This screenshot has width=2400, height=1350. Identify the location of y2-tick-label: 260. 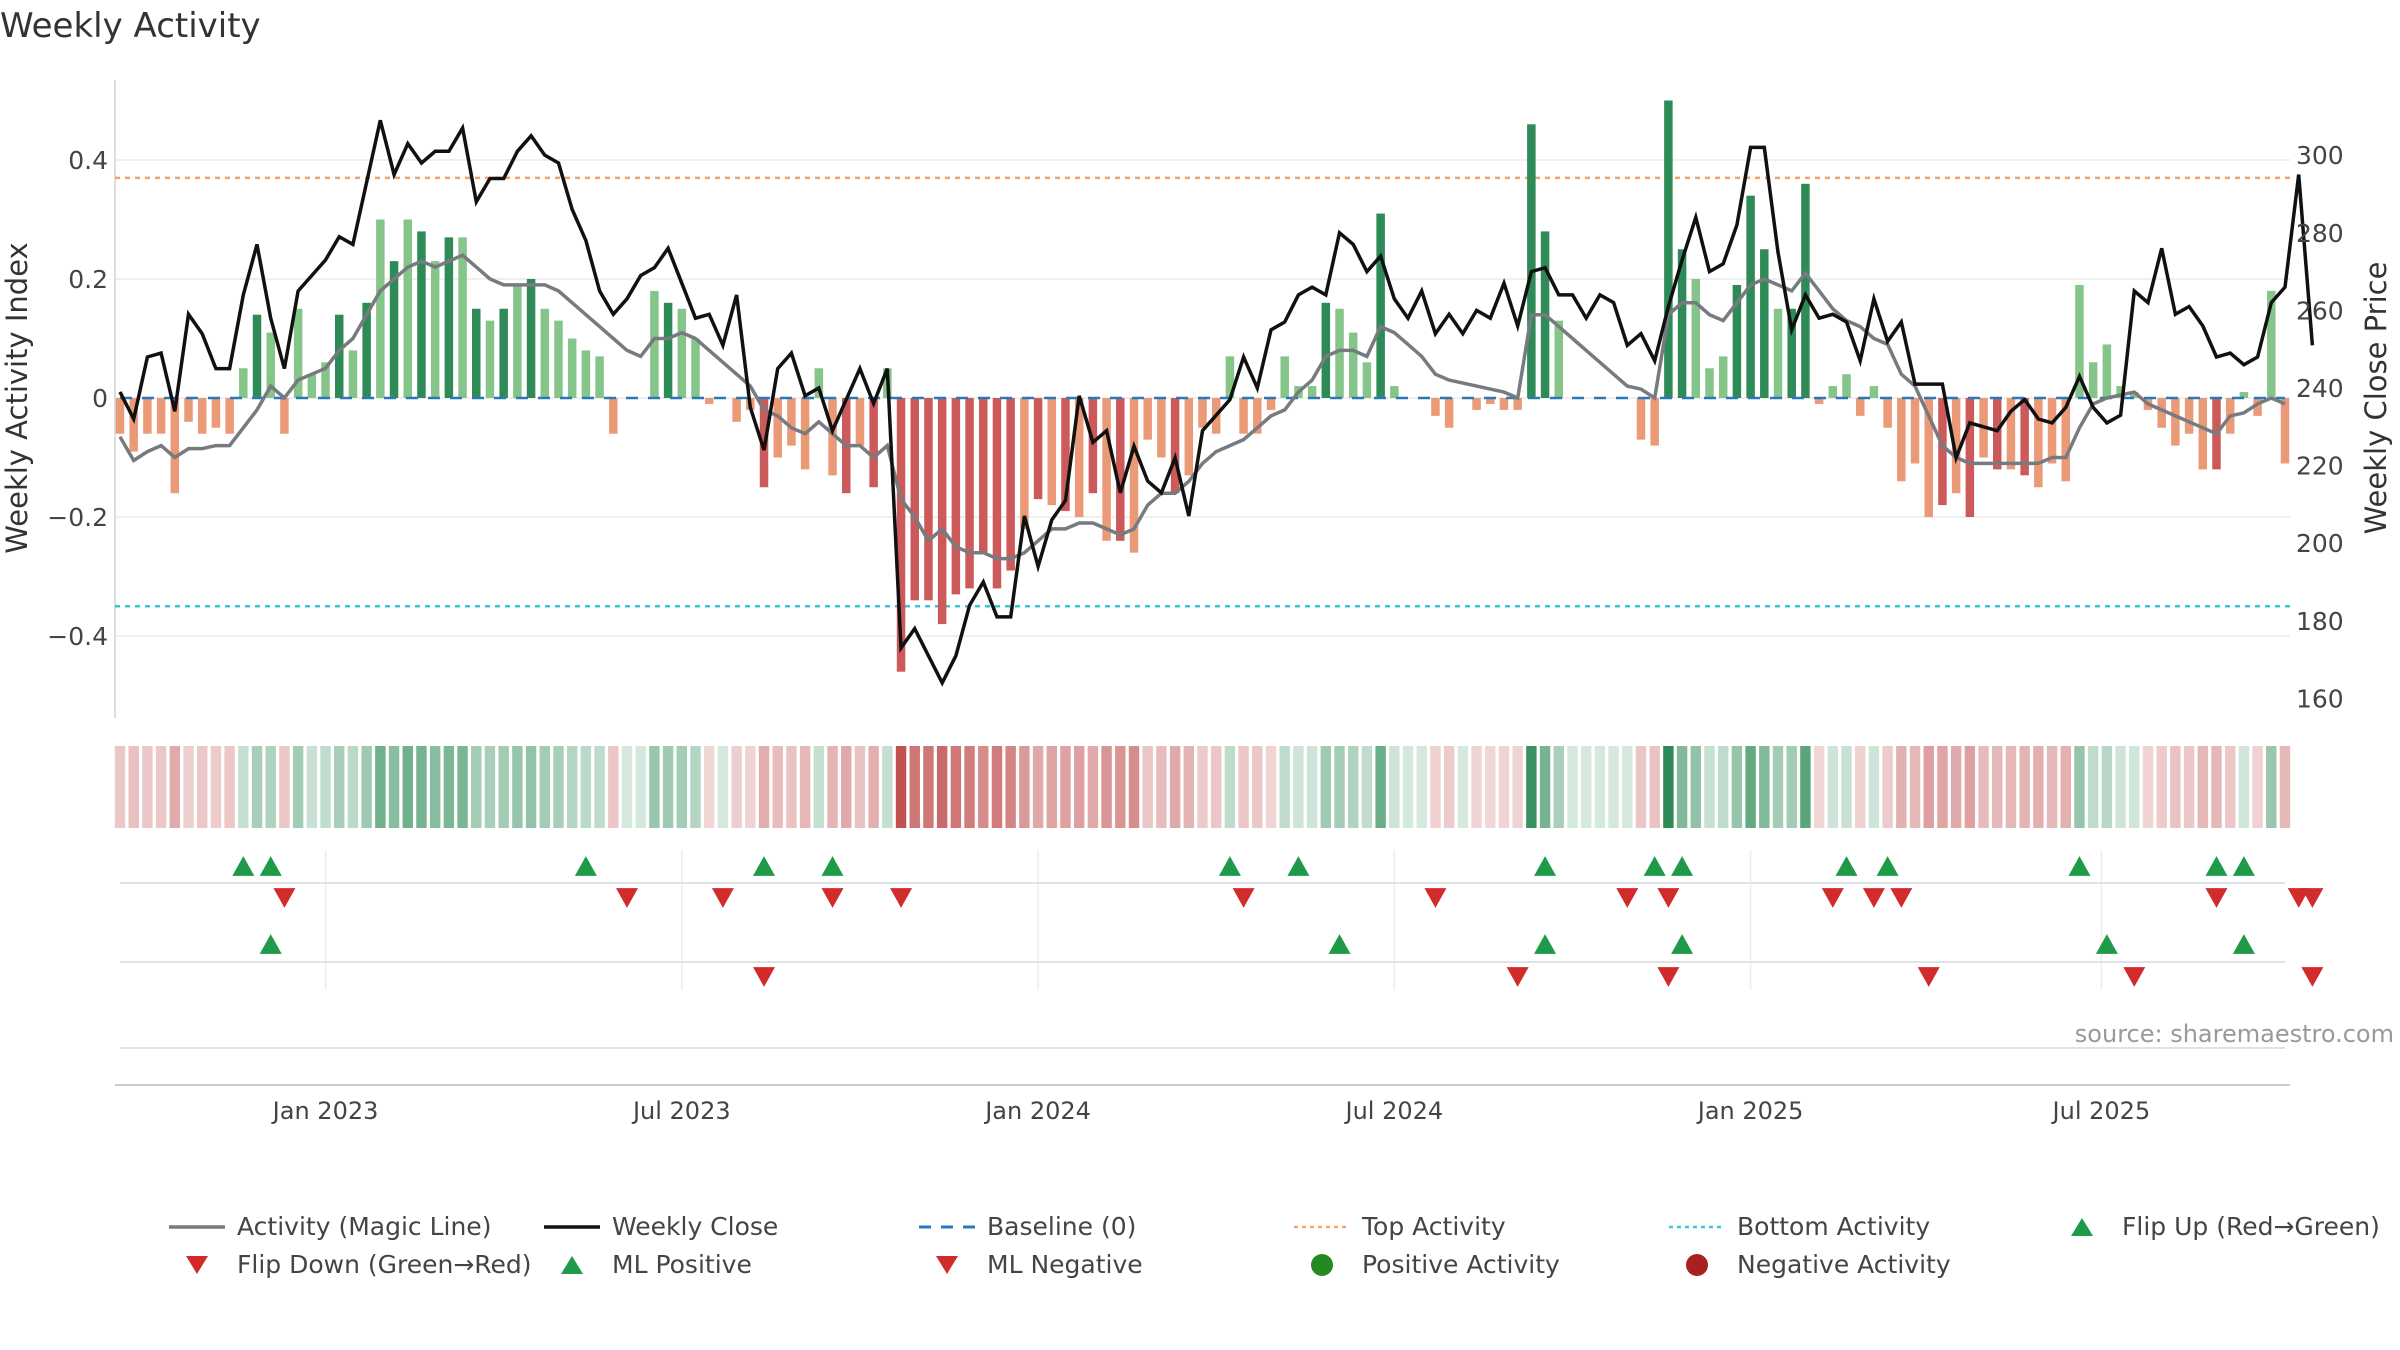
(2320, 310).